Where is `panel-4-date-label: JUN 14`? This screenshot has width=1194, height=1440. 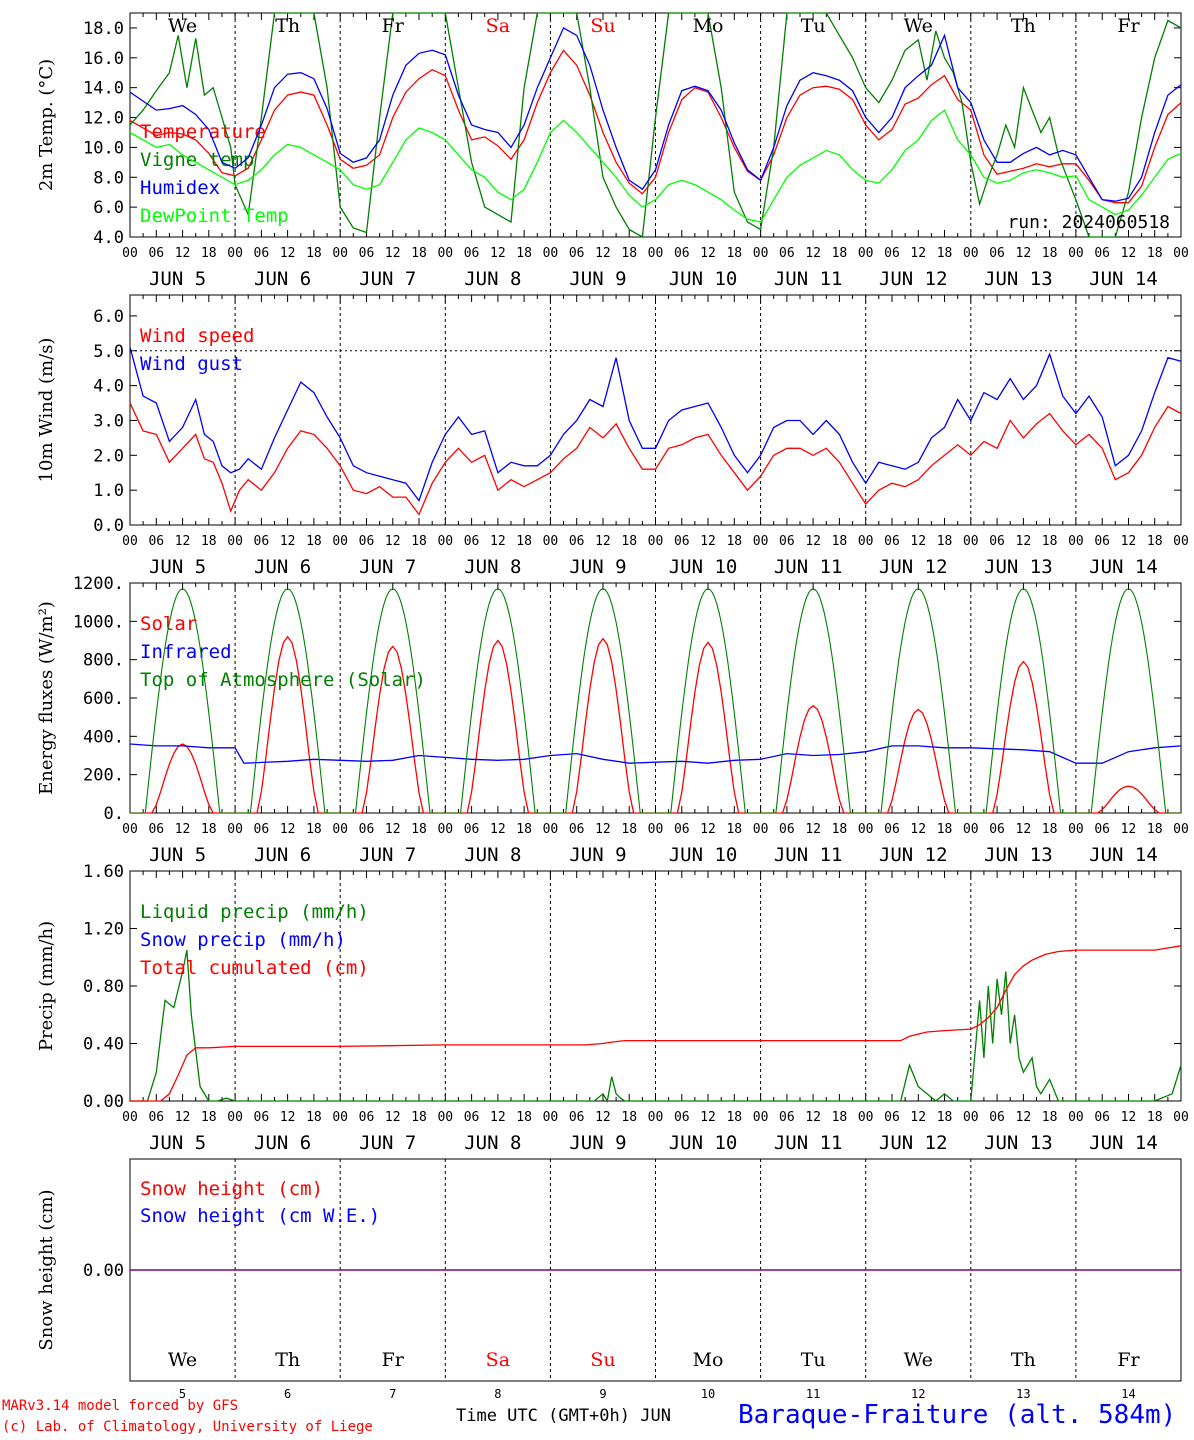
panel-4-date-label: JUN 14 is located at coordinates (1123, 1143).